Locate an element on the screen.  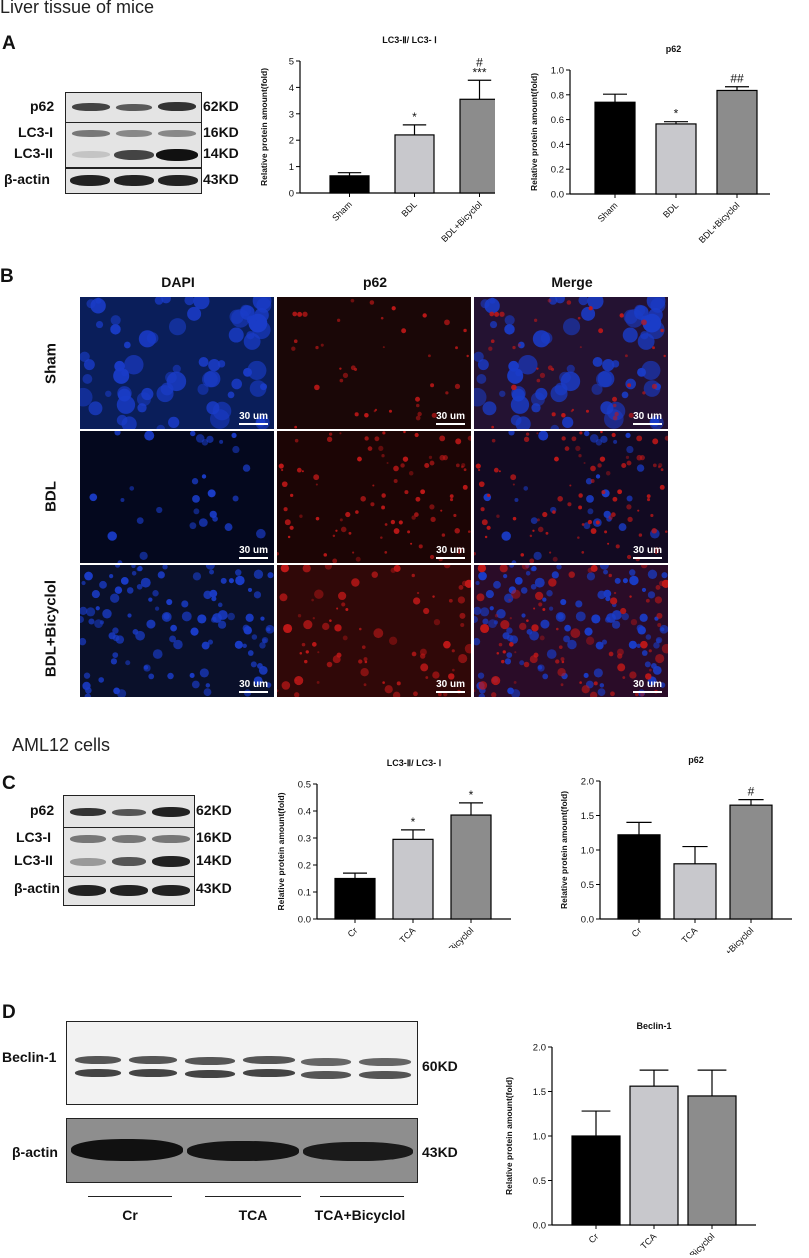
micrograph-sham-merge: 30 um is located at coordinates (571, 363).